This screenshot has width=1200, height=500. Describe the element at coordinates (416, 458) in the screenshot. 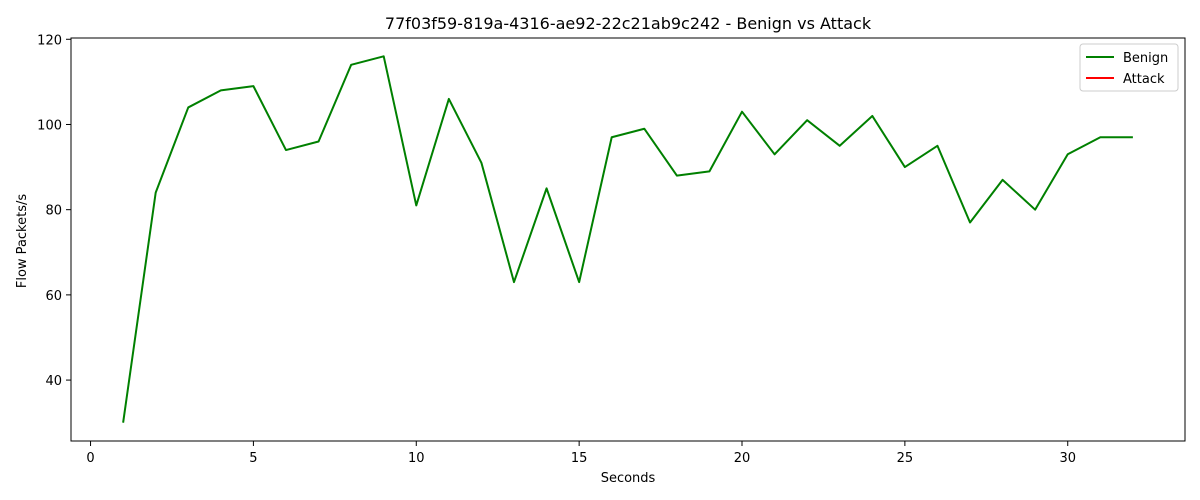

I see `x-tick-label: 10` at that location.